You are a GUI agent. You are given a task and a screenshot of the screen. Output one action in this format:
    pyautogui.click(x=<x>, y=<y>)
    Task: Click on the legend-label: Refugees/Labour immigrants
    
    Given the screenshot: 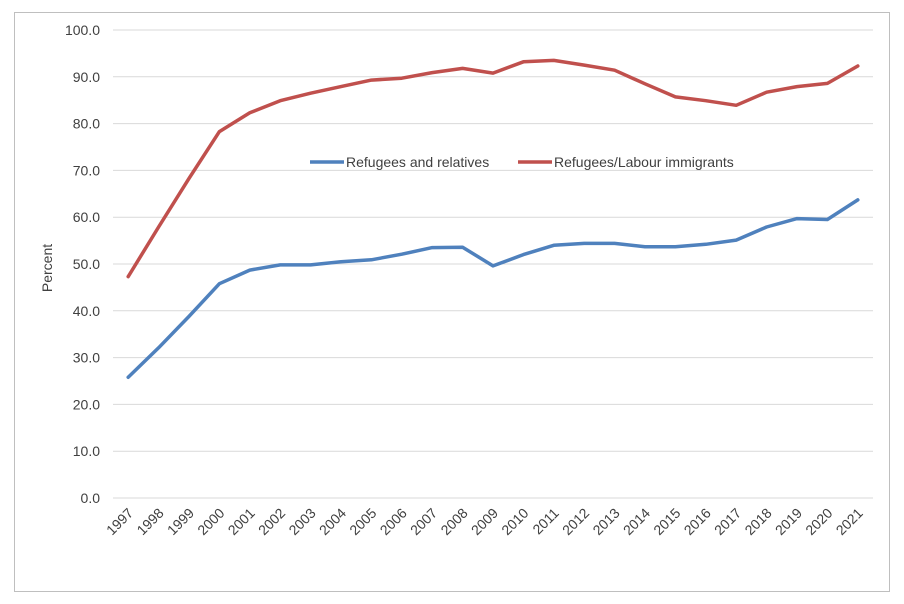 What is the action you would take?
    pyautogui.click(x=644, y=162)
    